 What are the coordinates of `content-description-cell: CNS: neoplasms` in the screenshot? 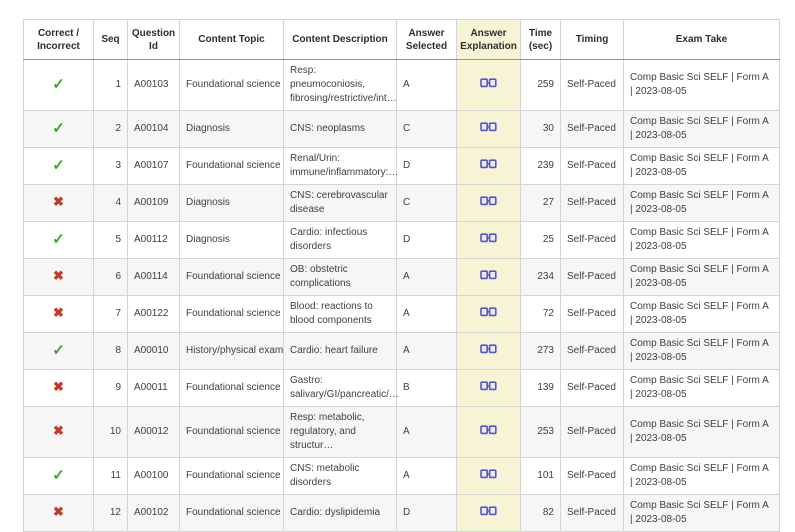 It's located at (340, 129).